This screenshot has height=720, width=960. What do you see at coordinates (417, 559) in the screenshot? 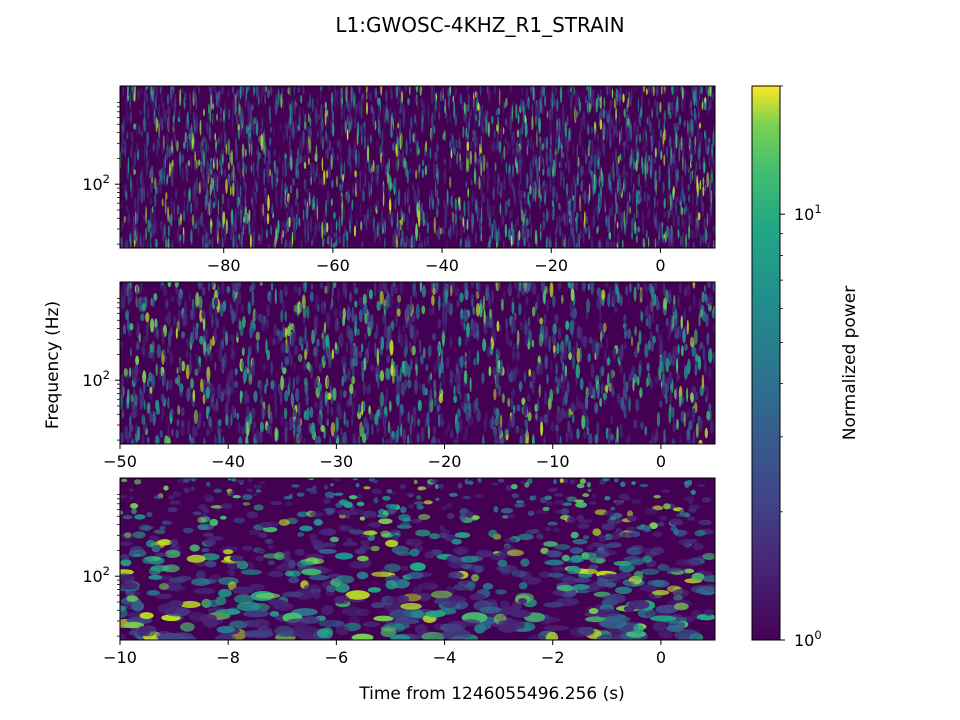
I see `panel-bottom-heatmap` at bounding box center [417, 559].